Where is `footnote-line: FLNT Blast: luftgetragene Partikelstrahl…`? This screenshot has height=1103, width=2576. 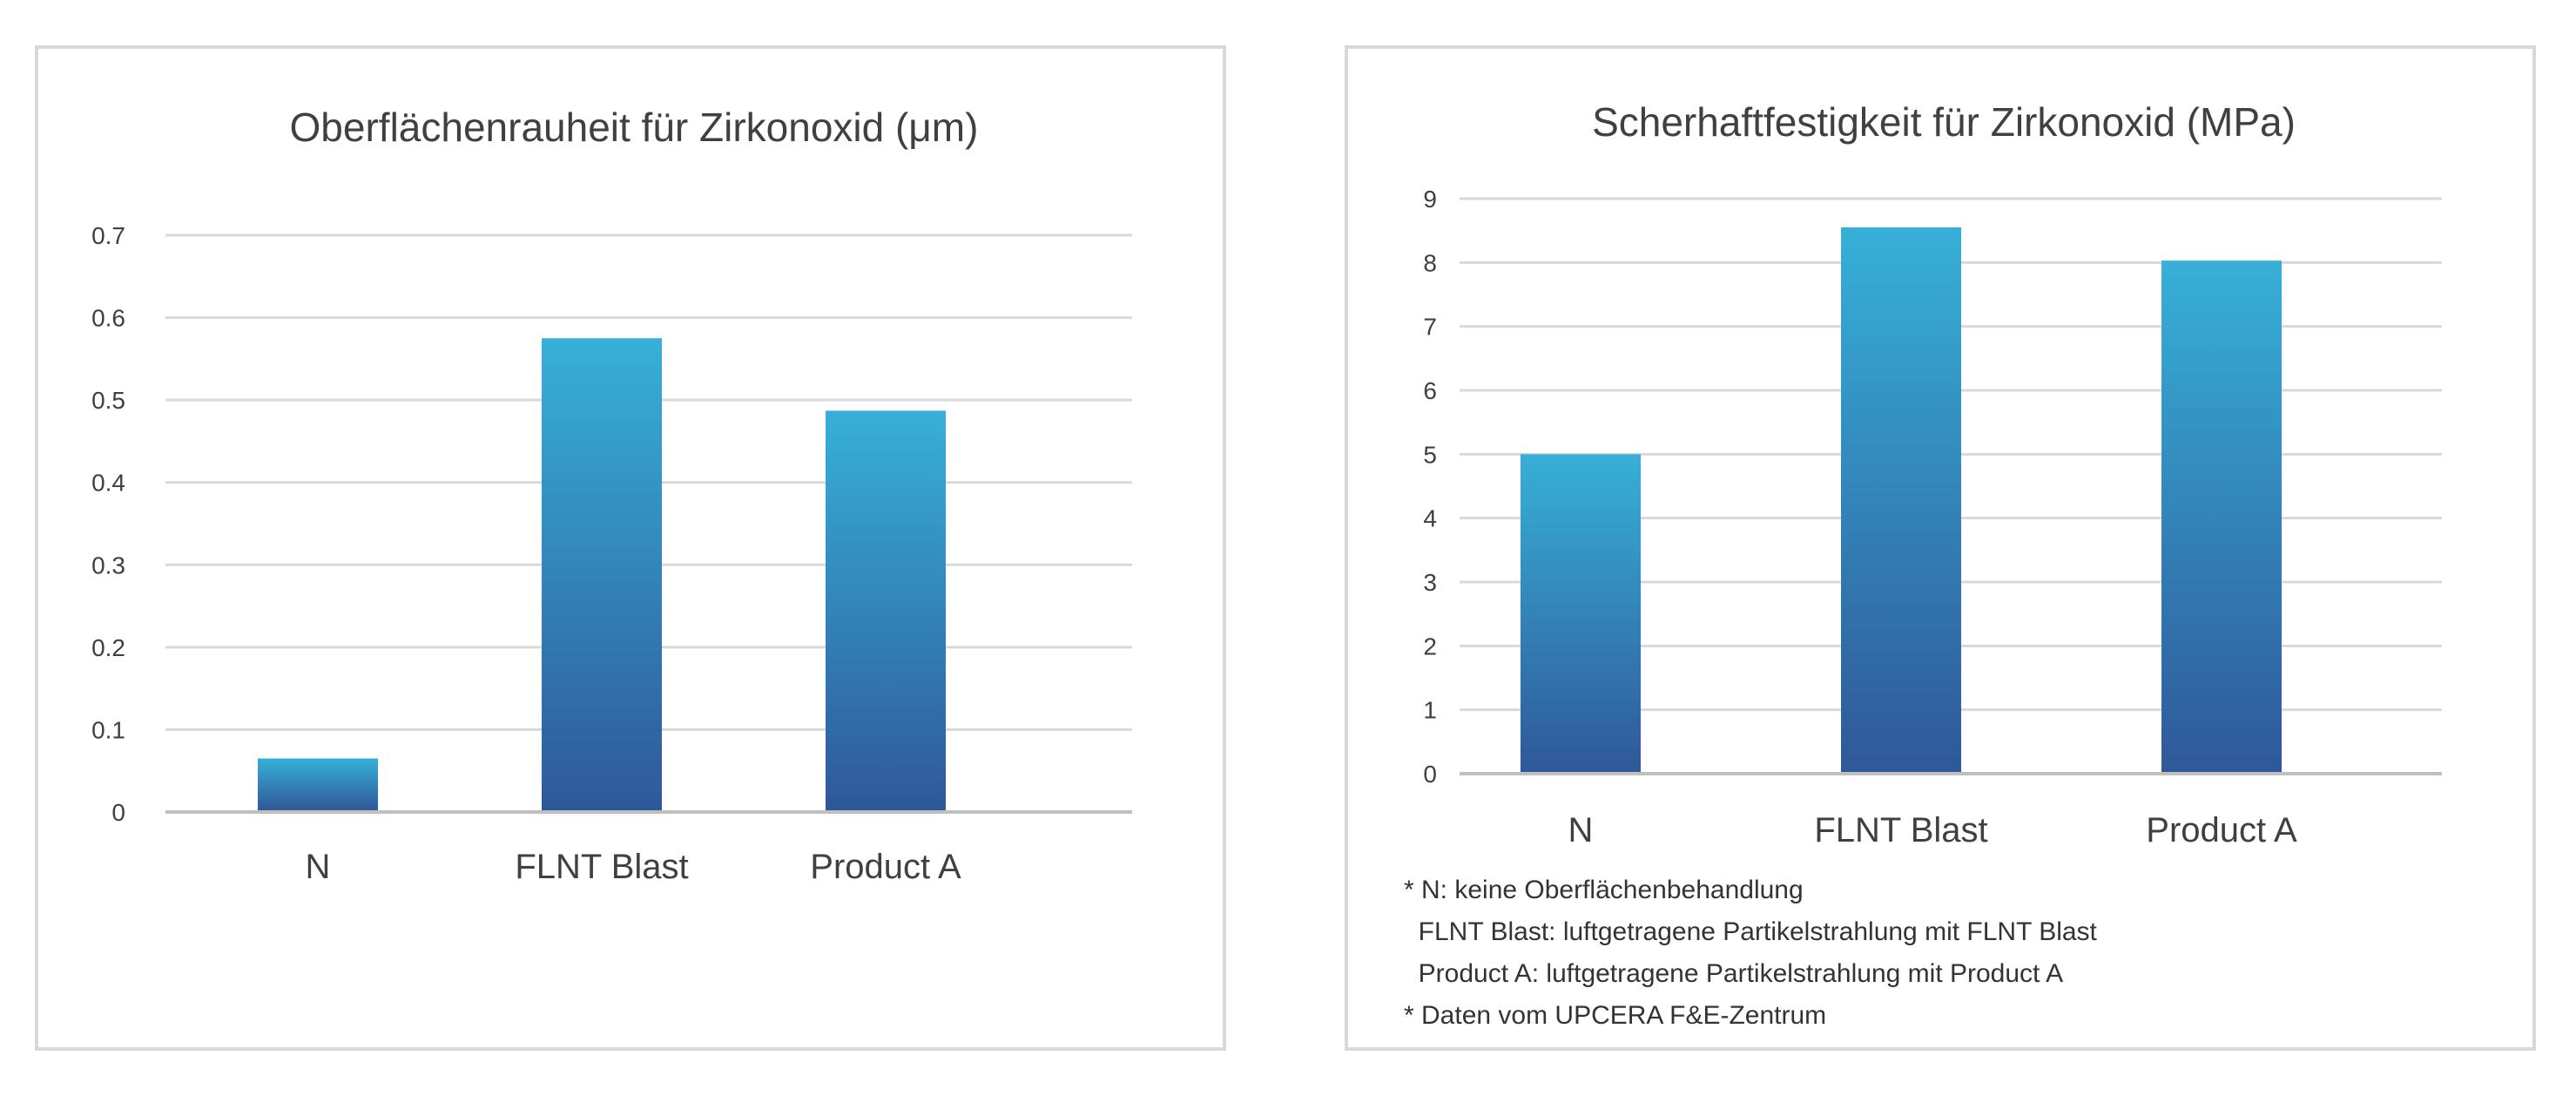 footnote-line: FLNT Blast: luftgetragene Partikelstrahl… is located at coordinates (1750, 931).